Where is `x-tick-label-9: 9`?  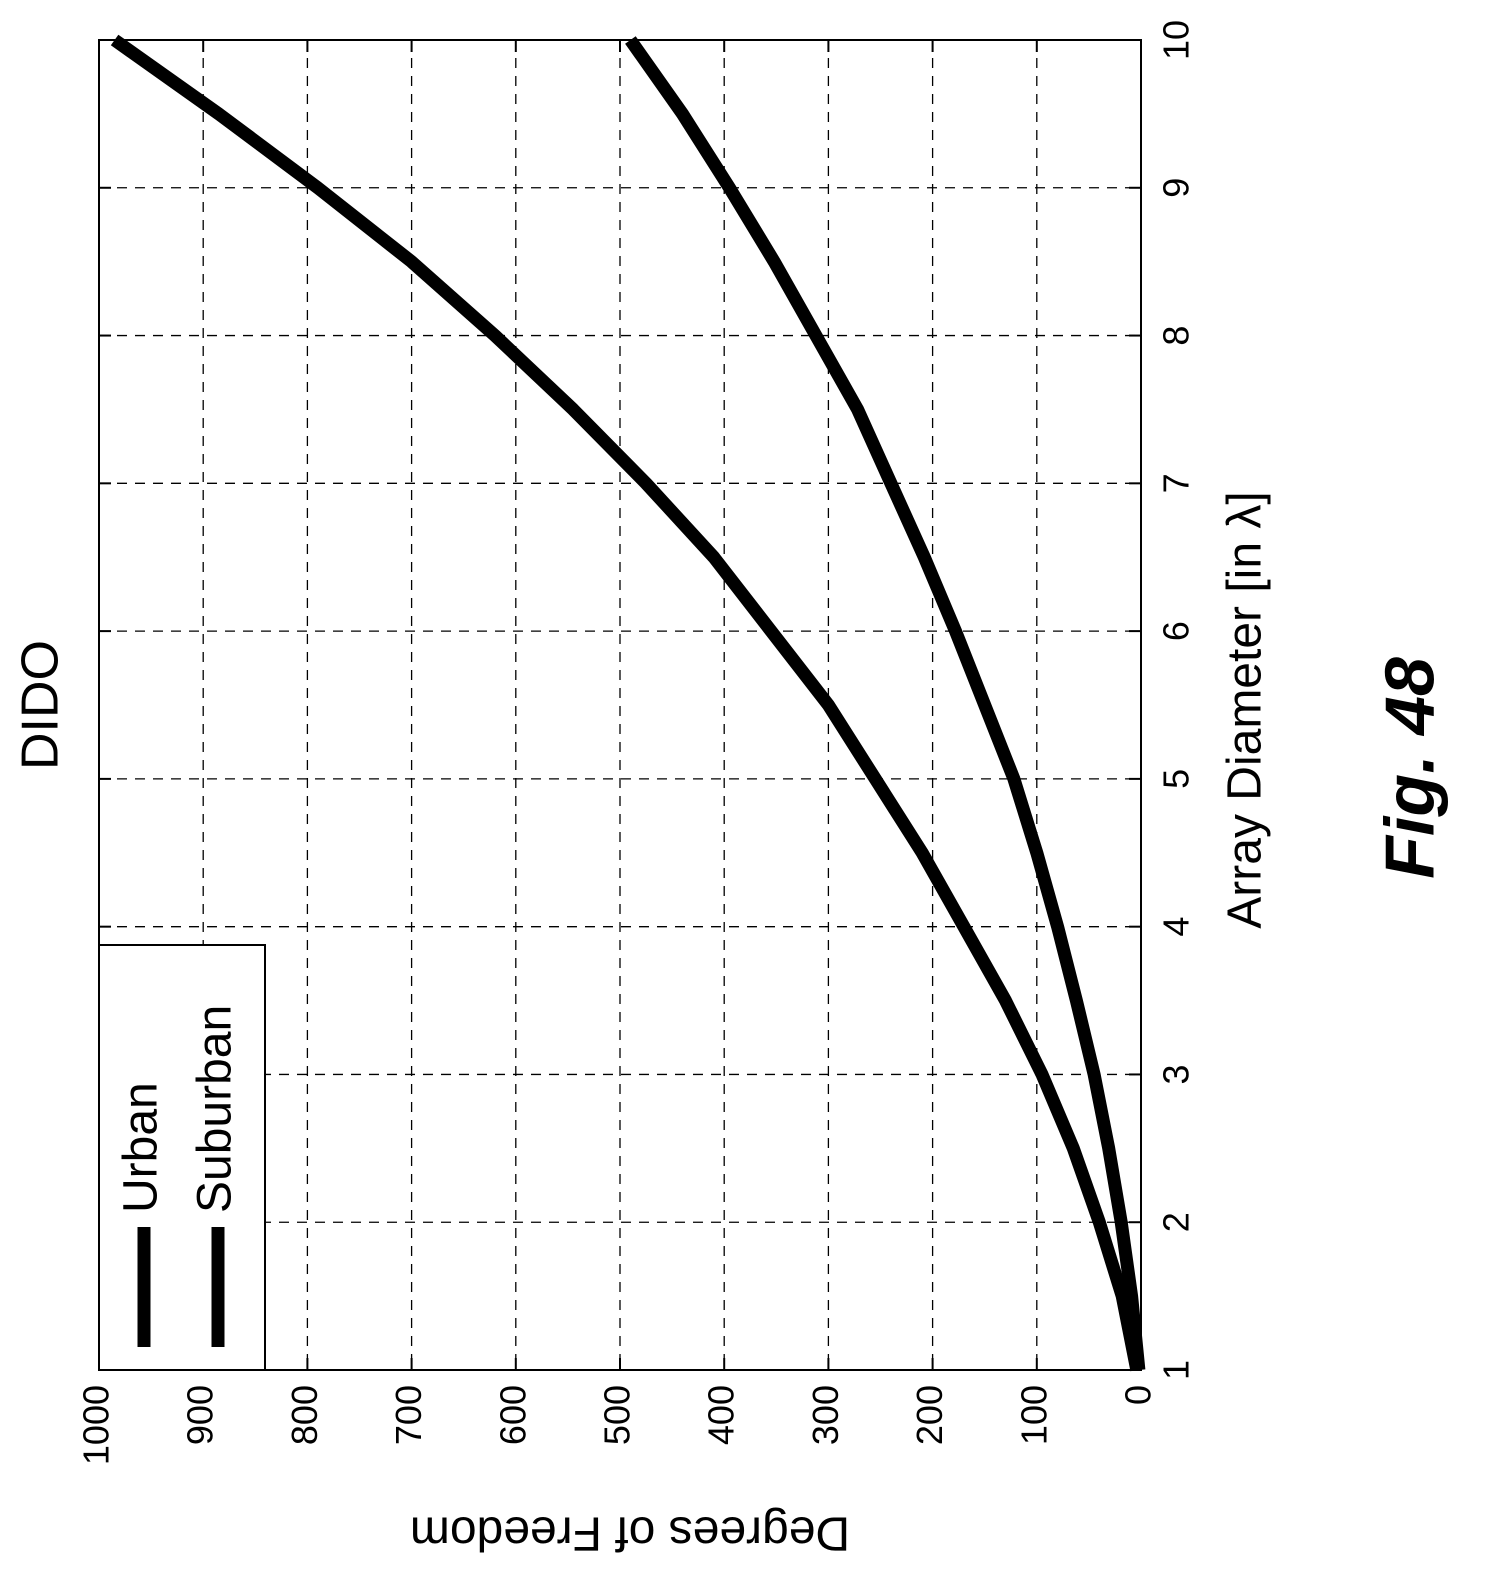 x-tick-label-9: 9 is located at coordinates (1176, 188).